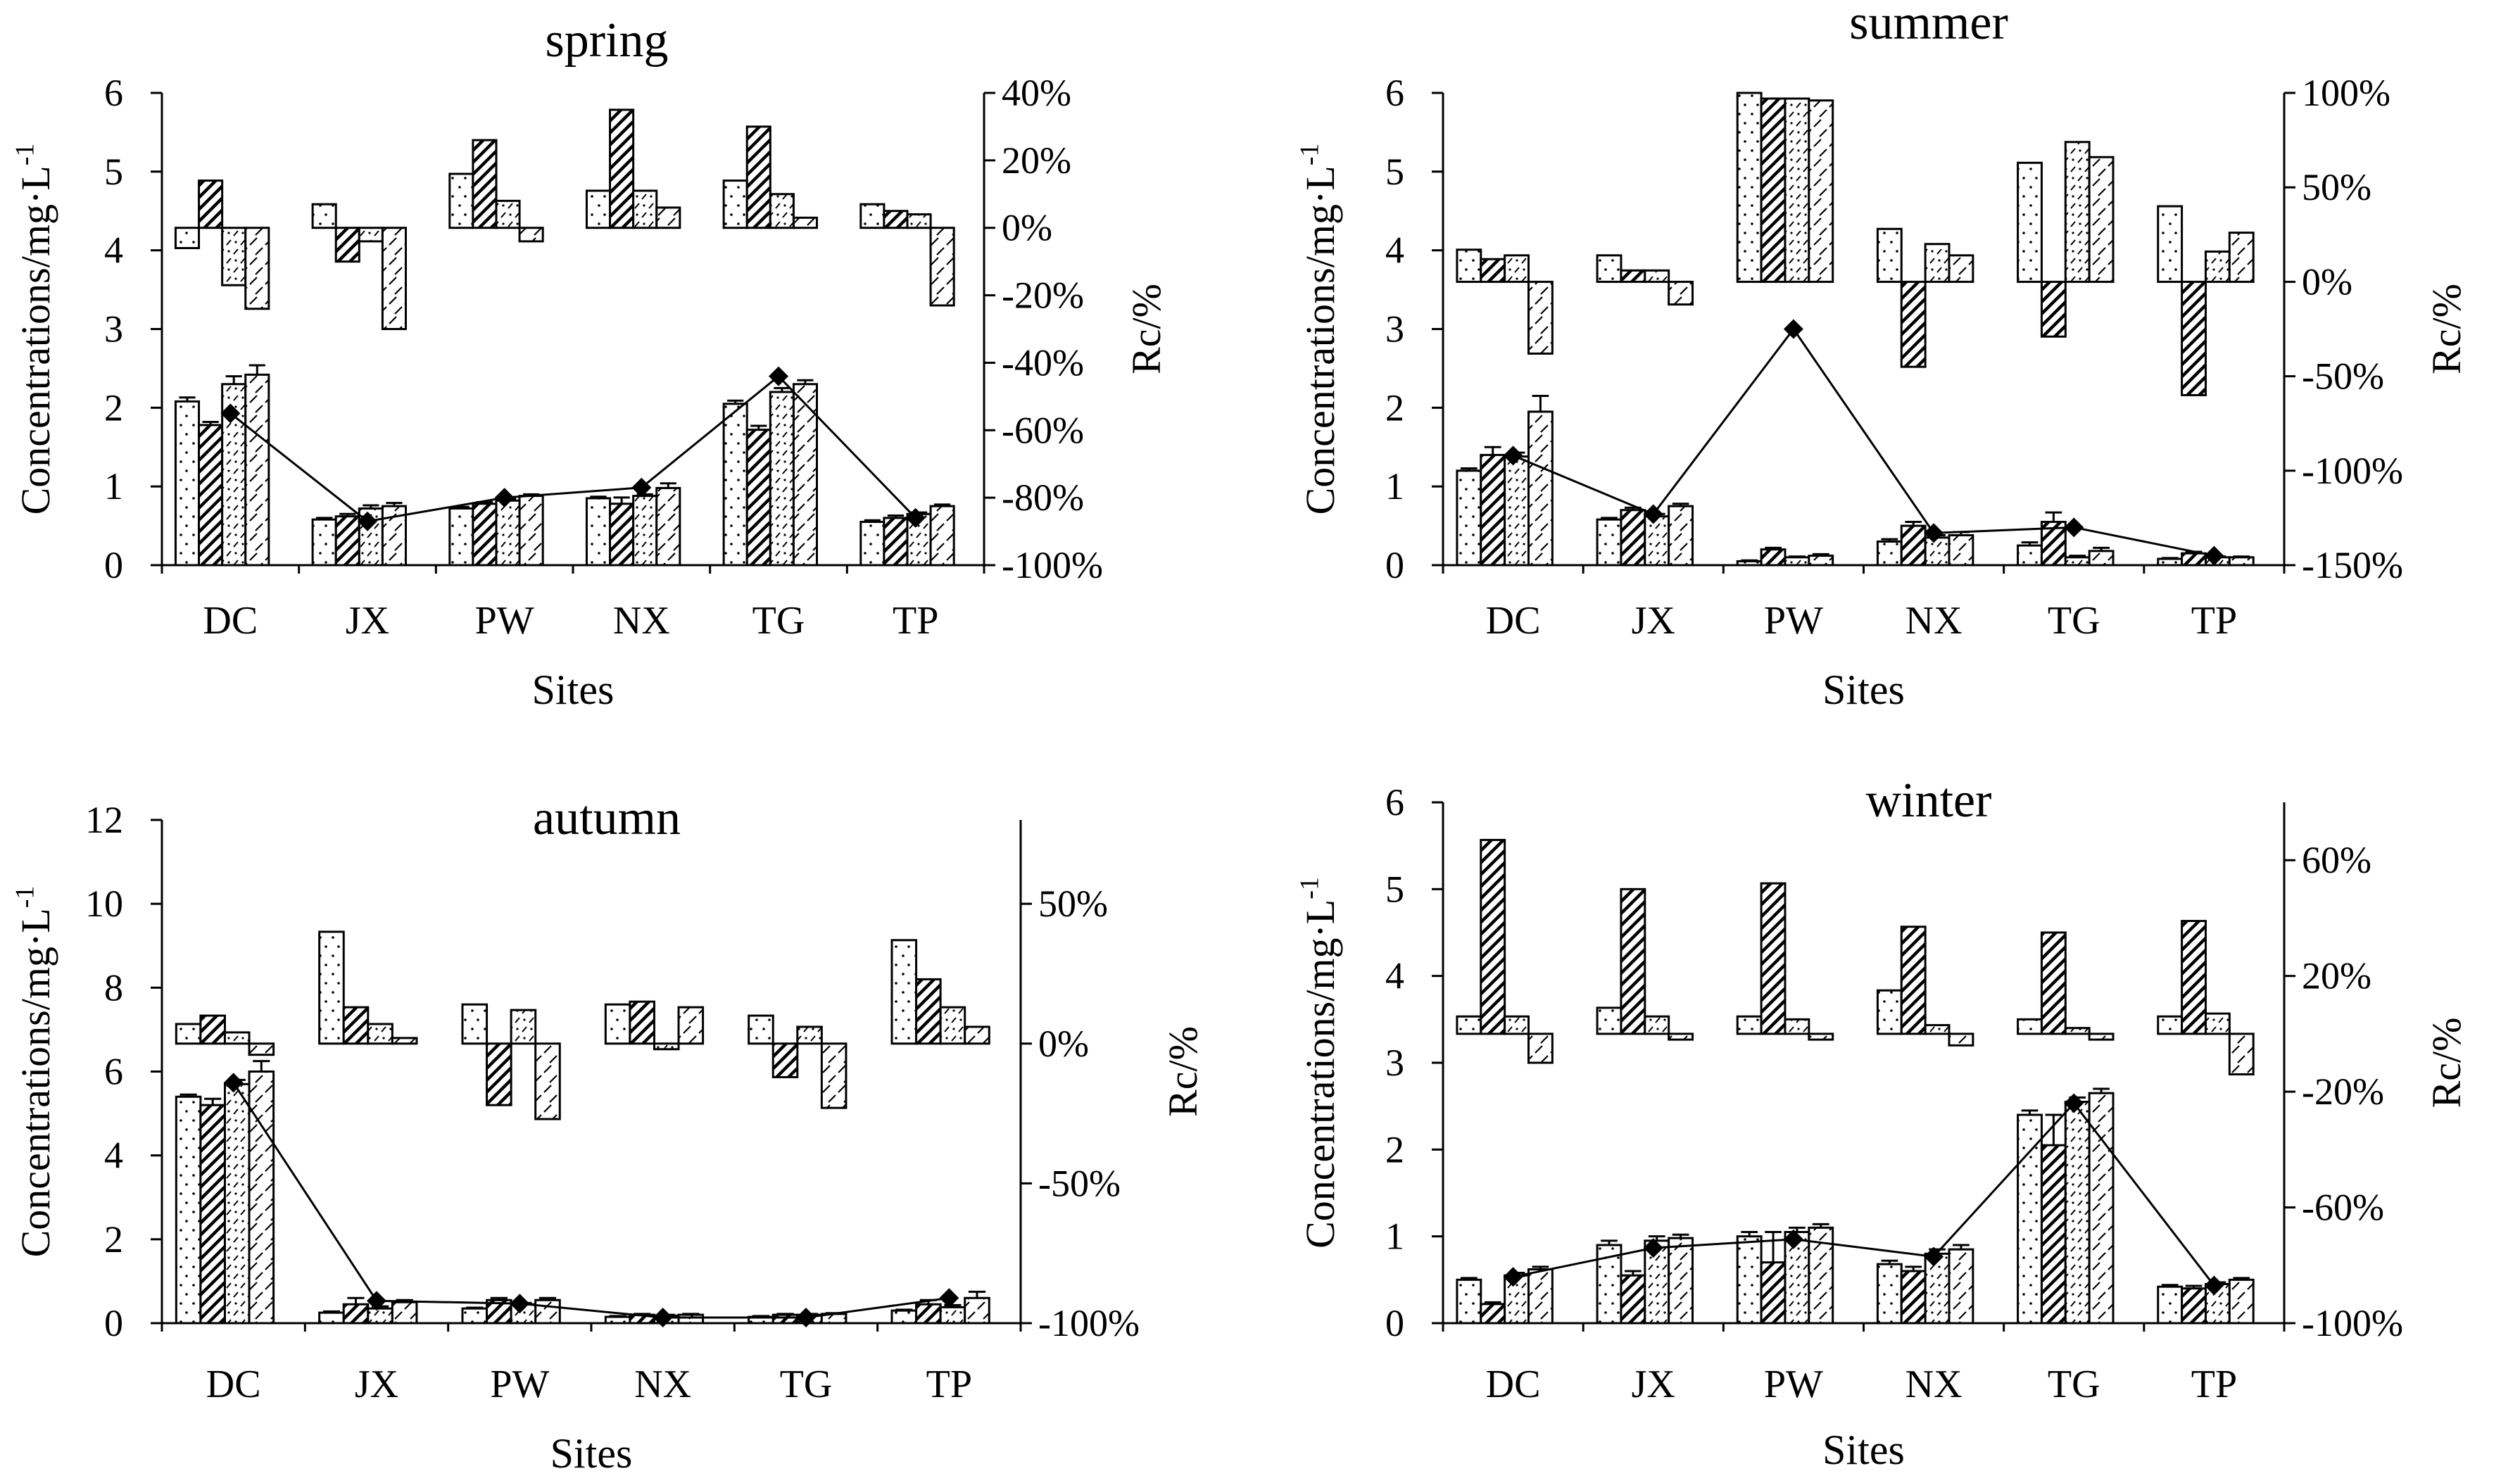  Describe the element at coordinates (1928, 25) in the screenshot. I see `chart-title: summer` at that location.